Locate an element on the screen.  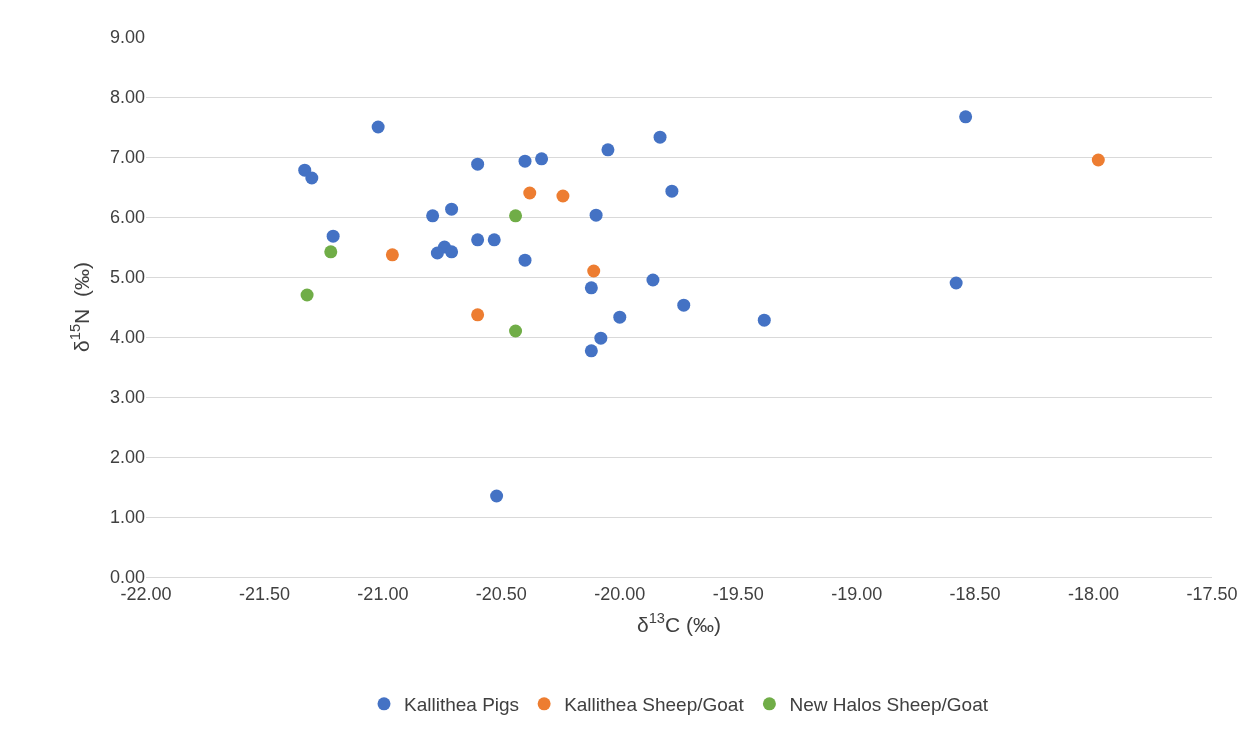
y-tick-label: 7.00 is located at coordinates (127, 157).